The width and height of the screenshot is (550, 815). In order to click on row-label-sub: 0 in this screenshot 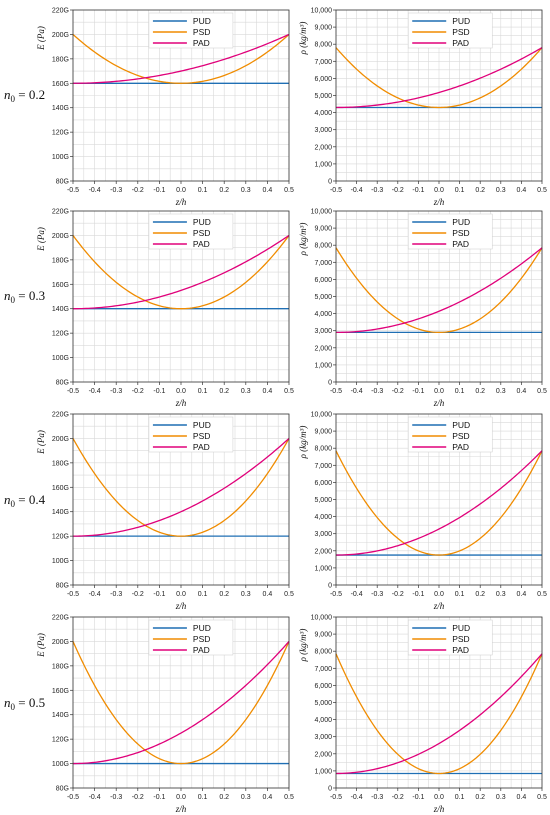, I will do `click(13, 99)`.